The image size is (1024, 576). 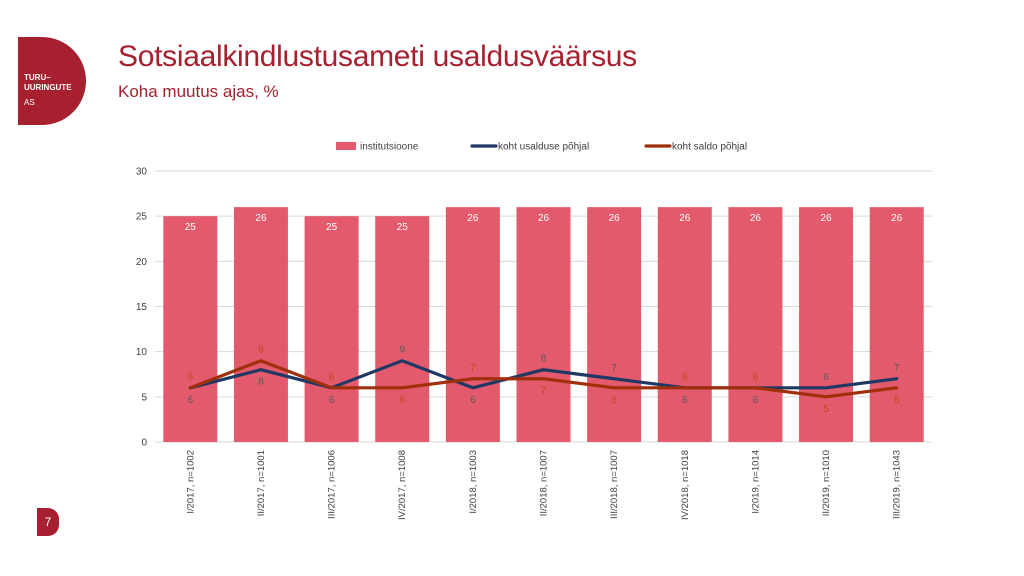 What do you see at coordinates (826, 409) in the screenshot?
I see `saldo-data-label: 5` at bounding box center [826, 409].